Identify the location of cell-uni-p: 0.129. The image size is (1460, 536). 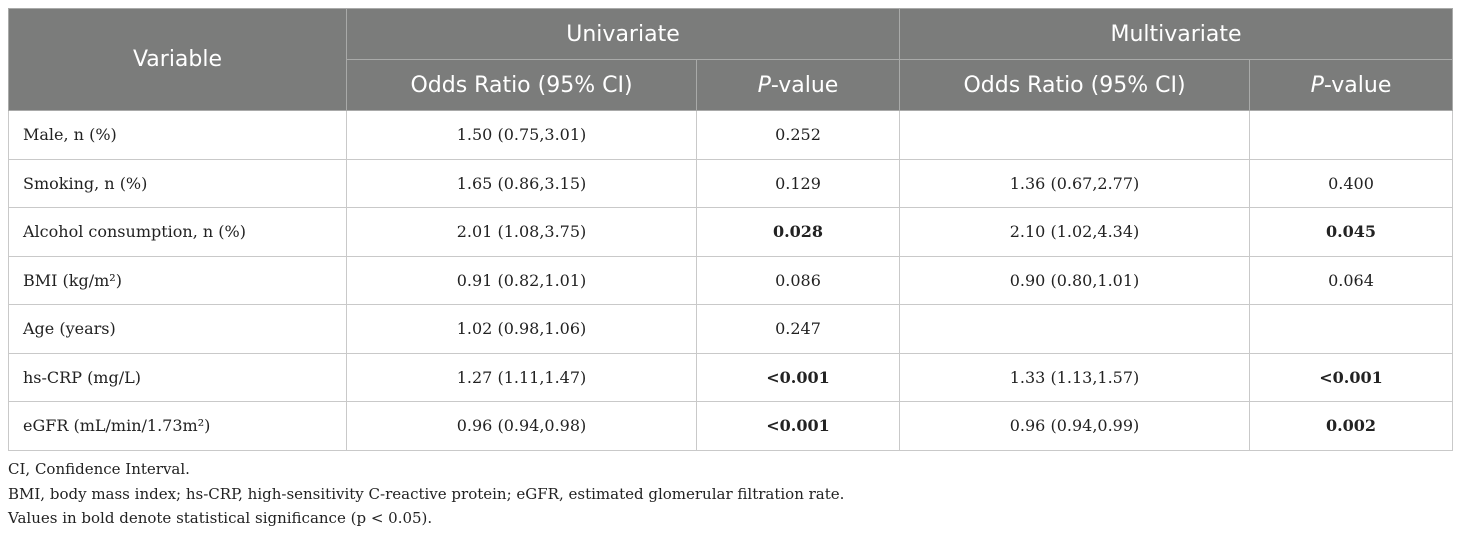
(798, 183).